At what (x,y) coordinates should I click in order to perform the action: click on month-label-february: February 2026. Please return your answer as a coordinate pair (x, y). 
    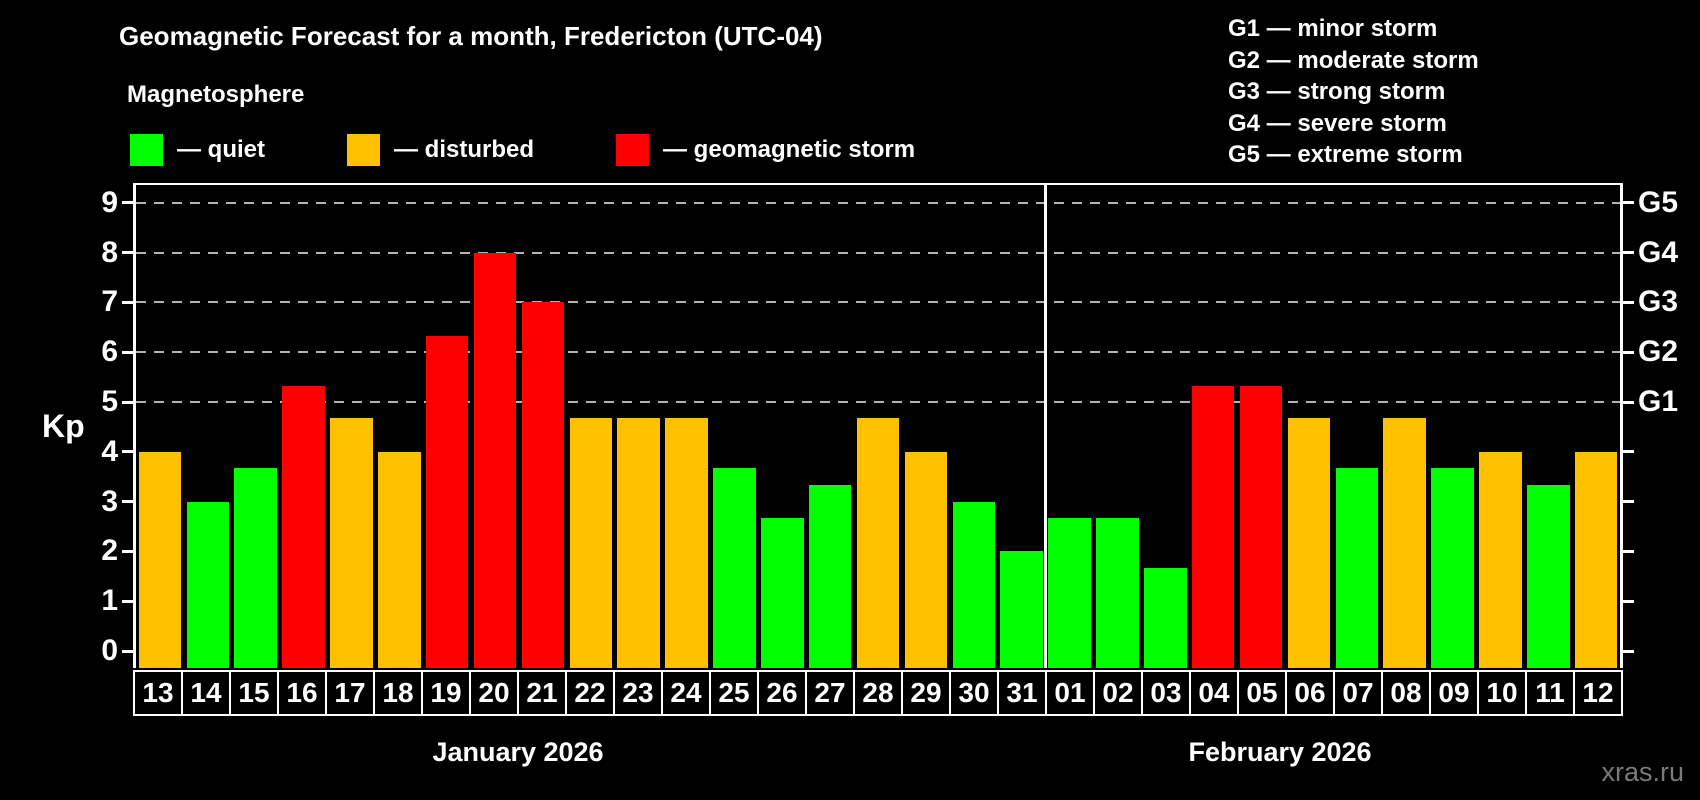
    Looking at the image, I should click on (1280, 752).